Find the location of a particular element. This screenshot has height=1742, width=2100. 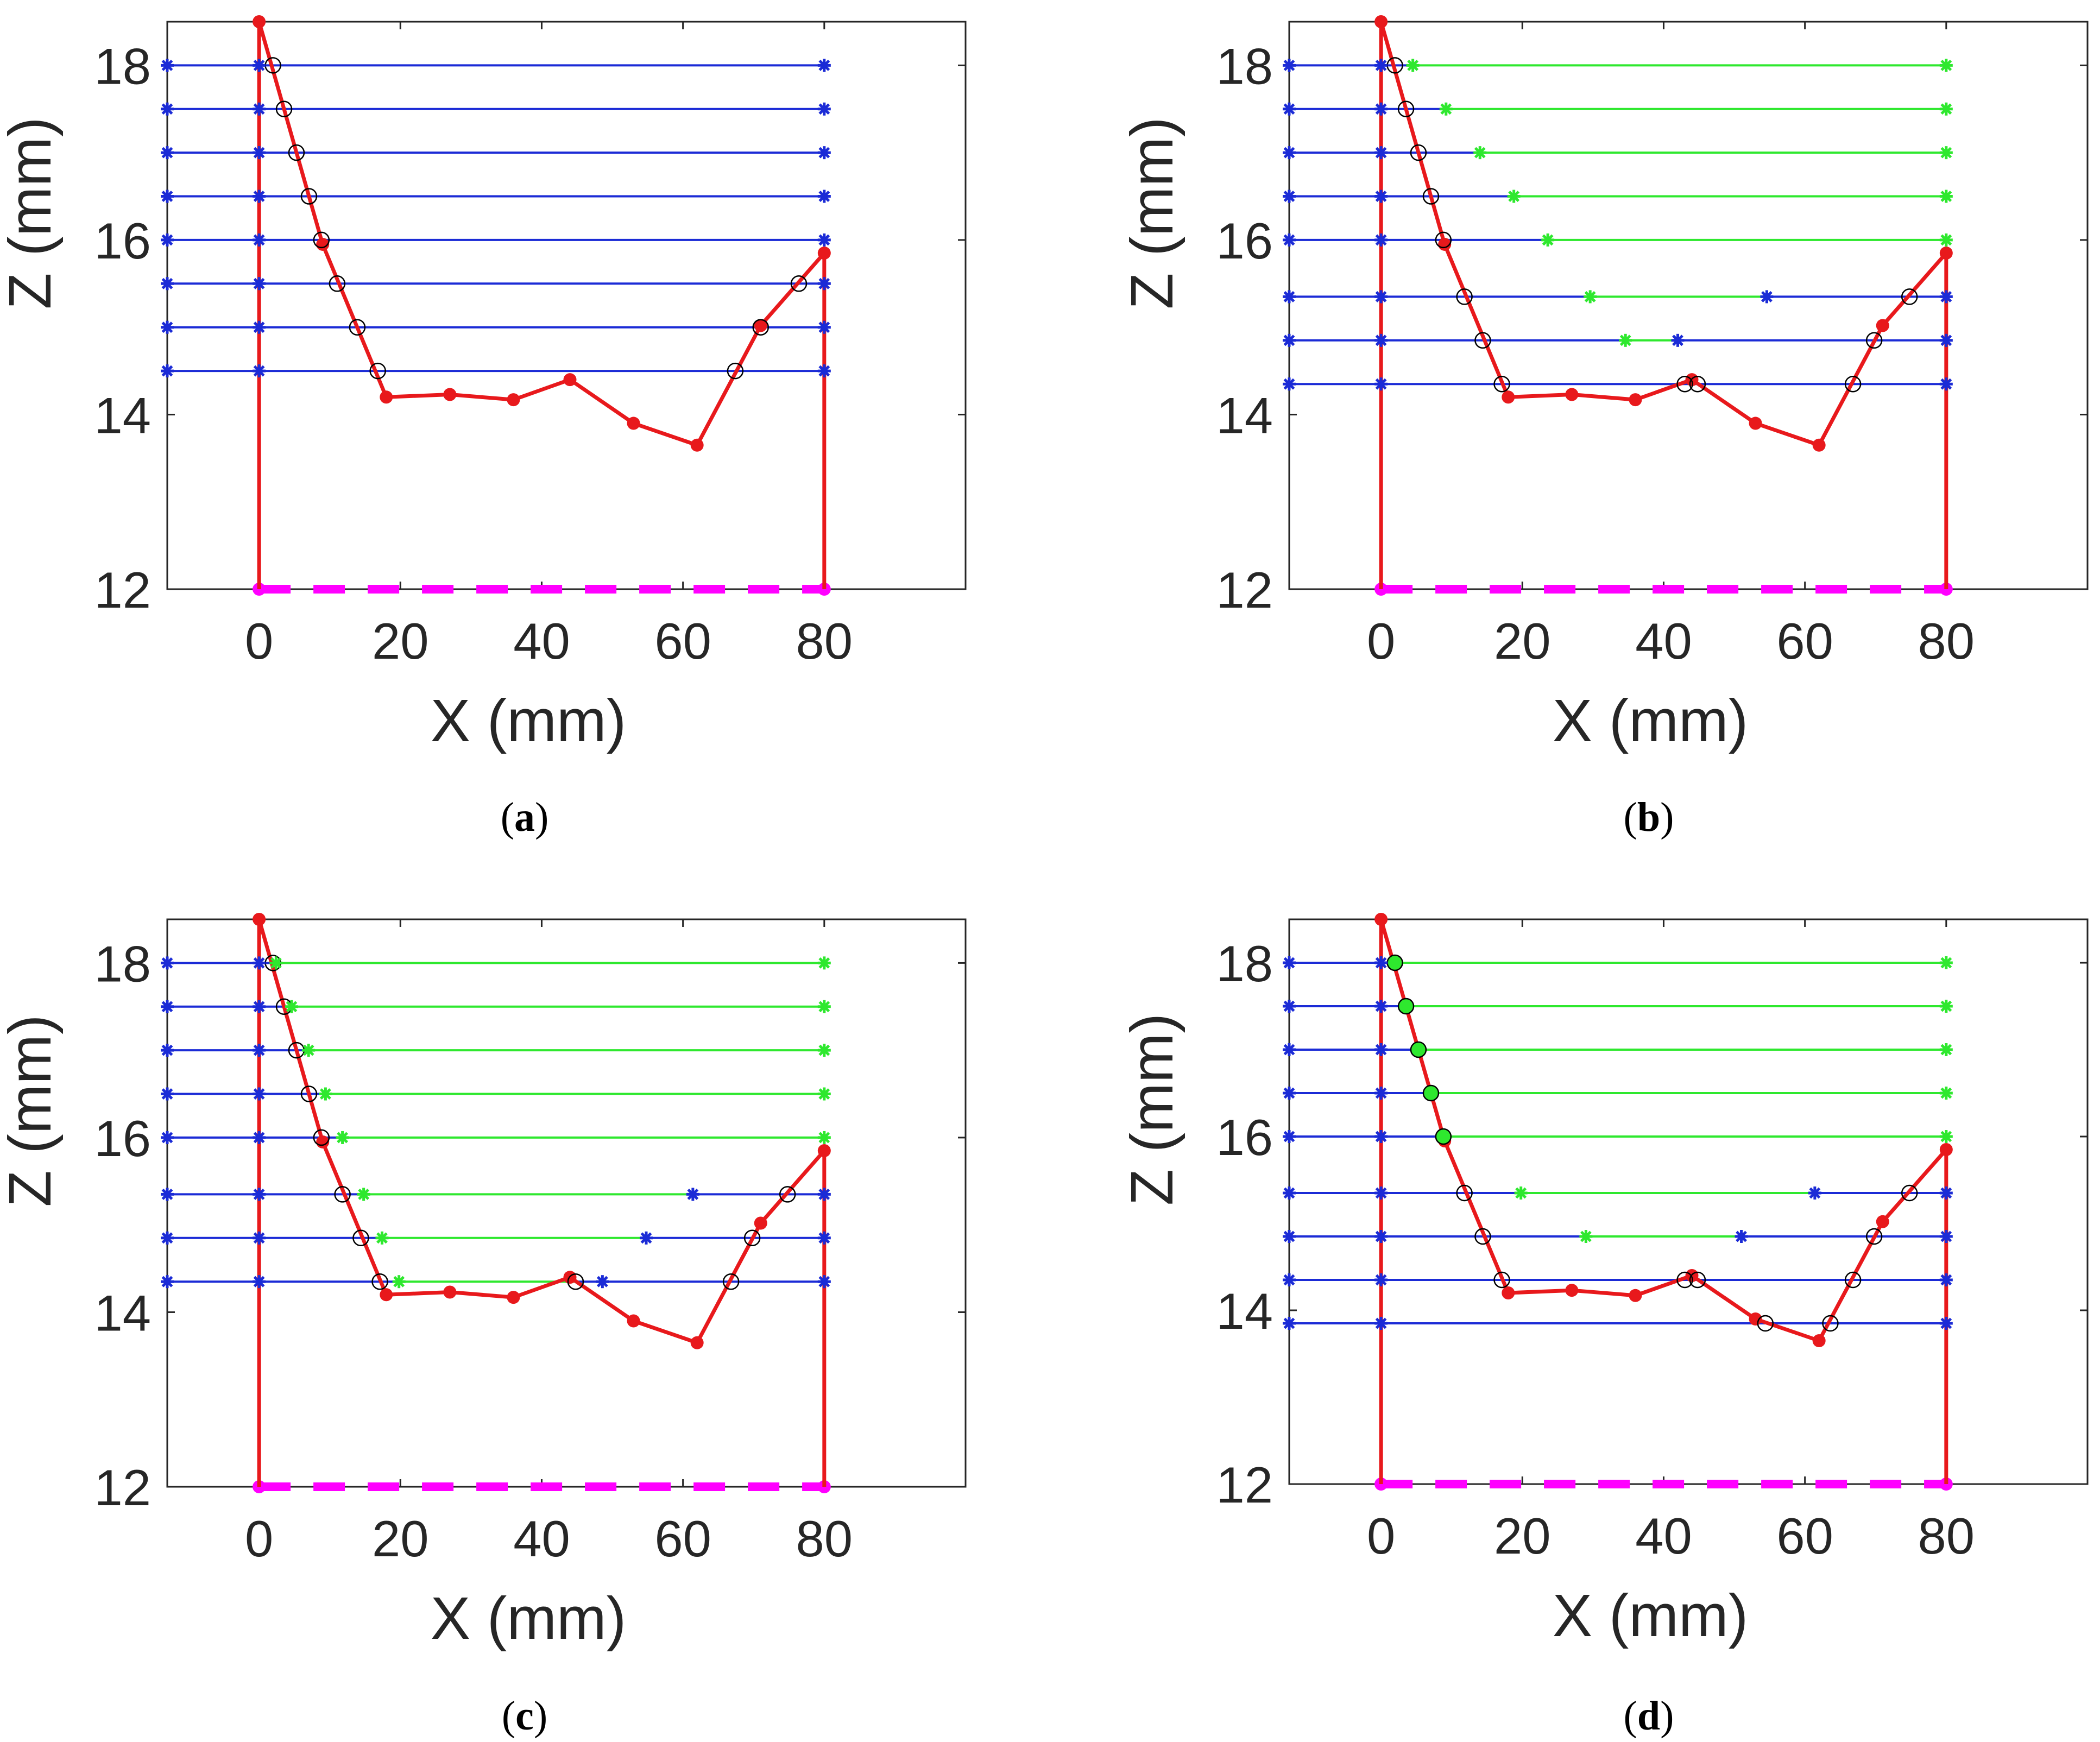

panel-c-pass-2-star-marker is located at coordinates (824, 1050).